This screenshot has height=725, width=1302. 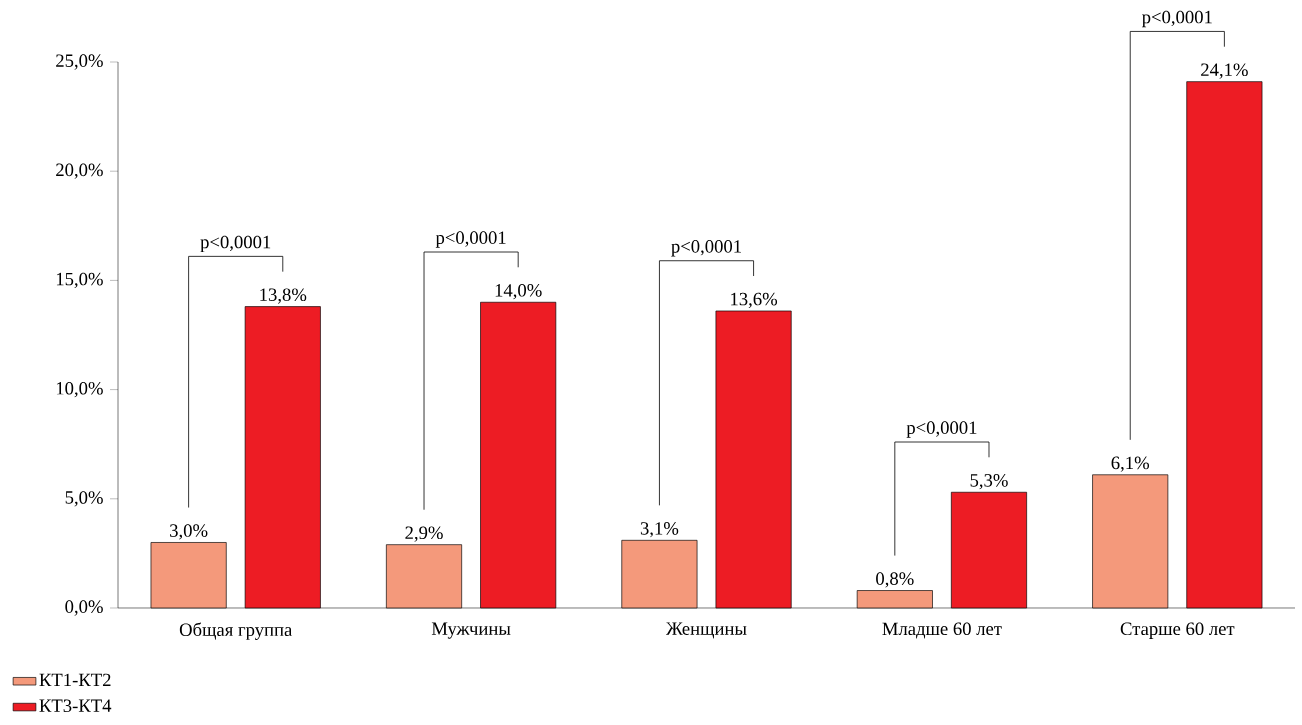 What do you see at coordinates (189, 532) in the screenshot?
I see `data-label: 3,0%` at bounding box center [189, 532].